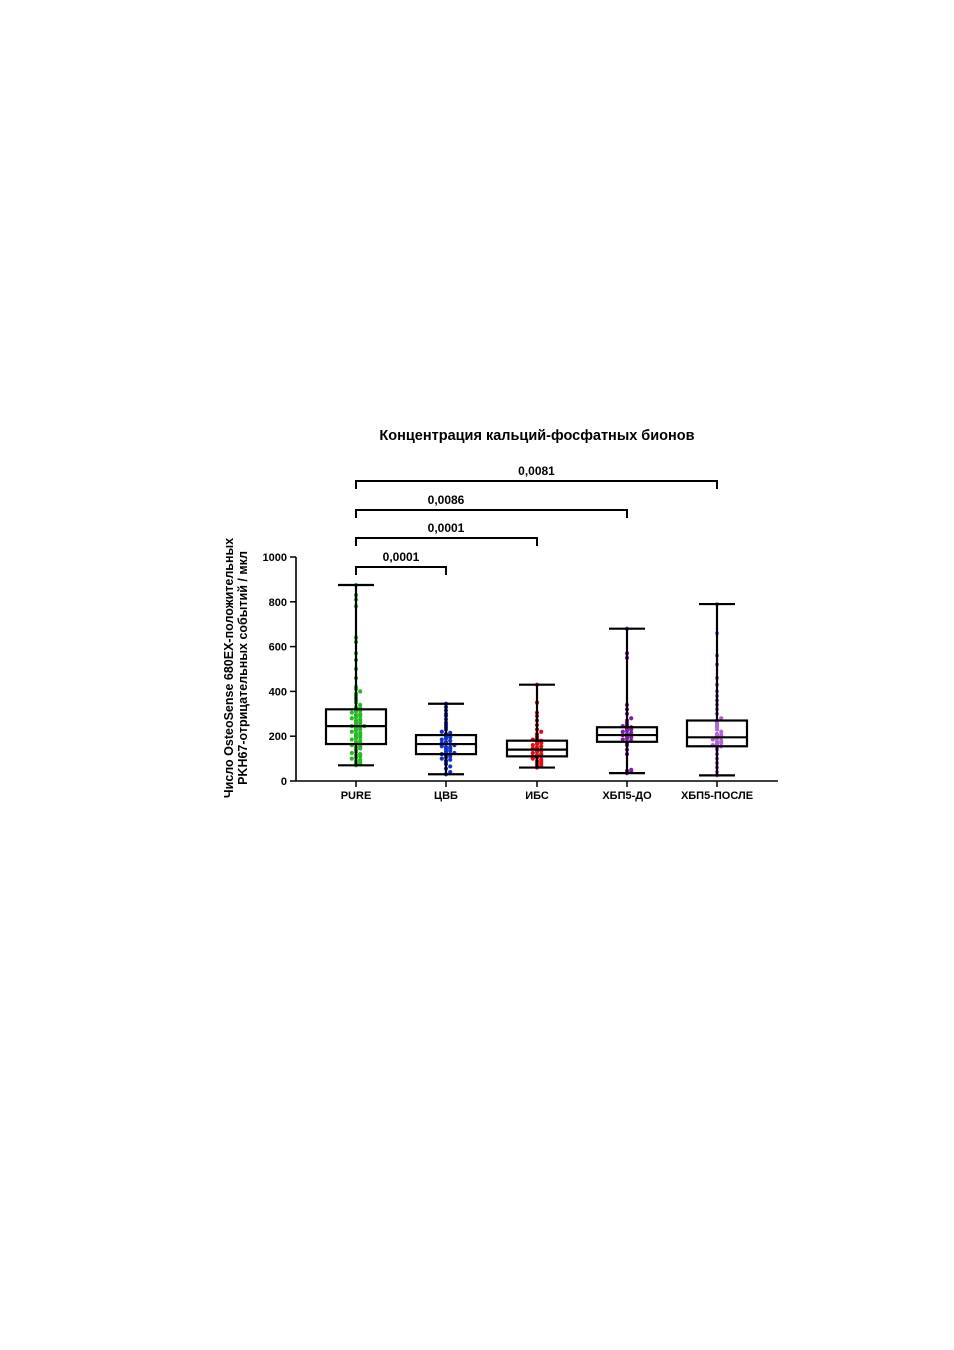  What do you see at coordinates (278, 603) in the screenshot?
I see `y-tick-label: 800` at bounding box center [278, 603].